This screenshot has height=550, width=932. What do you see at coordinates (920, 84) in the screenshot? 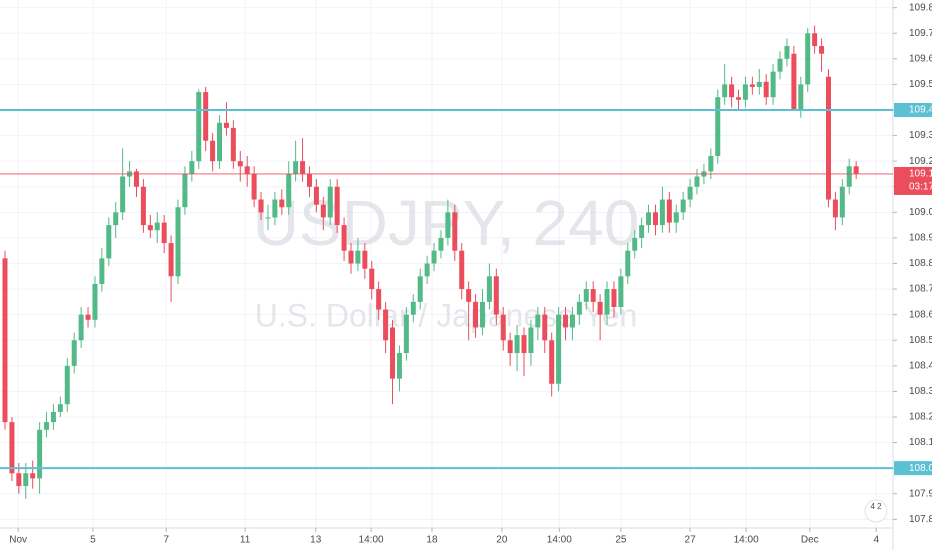
I see `y-tick-label: 109.500` at bounding box center [920, 84].